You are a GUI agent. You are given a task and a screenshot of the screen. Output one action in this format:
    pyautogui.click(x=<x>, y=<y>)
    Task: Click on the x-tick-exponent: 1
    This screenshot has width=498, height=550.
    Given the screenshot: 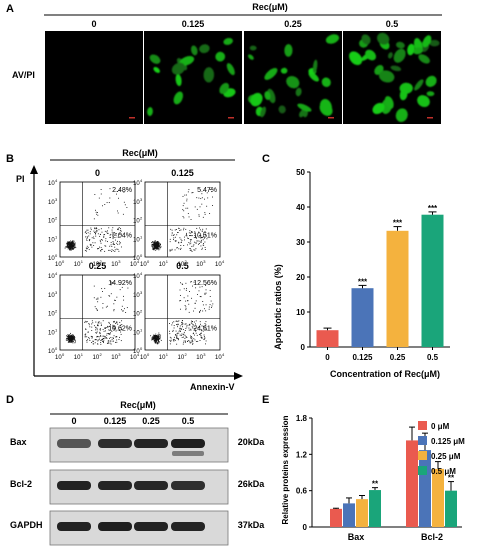 What is the action you would take?
    pyautogui.click(x=167, y=354)
    